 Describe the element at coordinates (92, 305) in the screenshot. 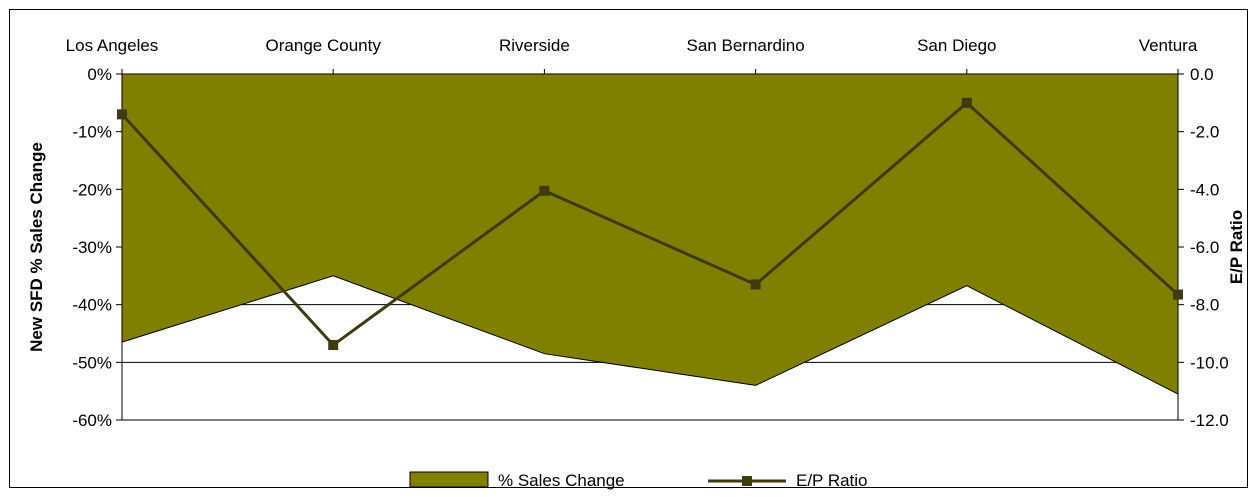

I see `y-left-tick-label: -40%` at that location.